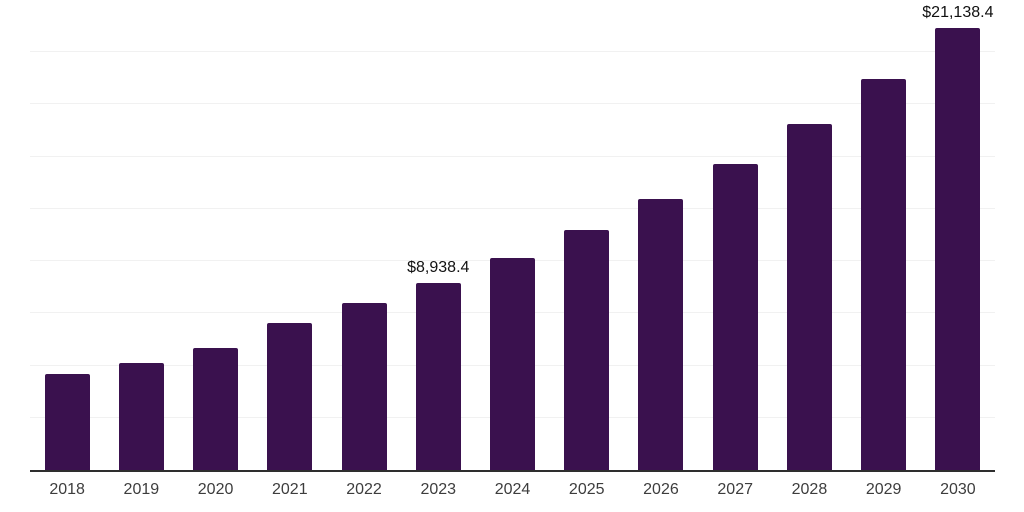 The width and height of the screenshot is (1024, 512). Describe the element at coordinates (512, 364) in the screenshot. I see `bar-2024` at that location.